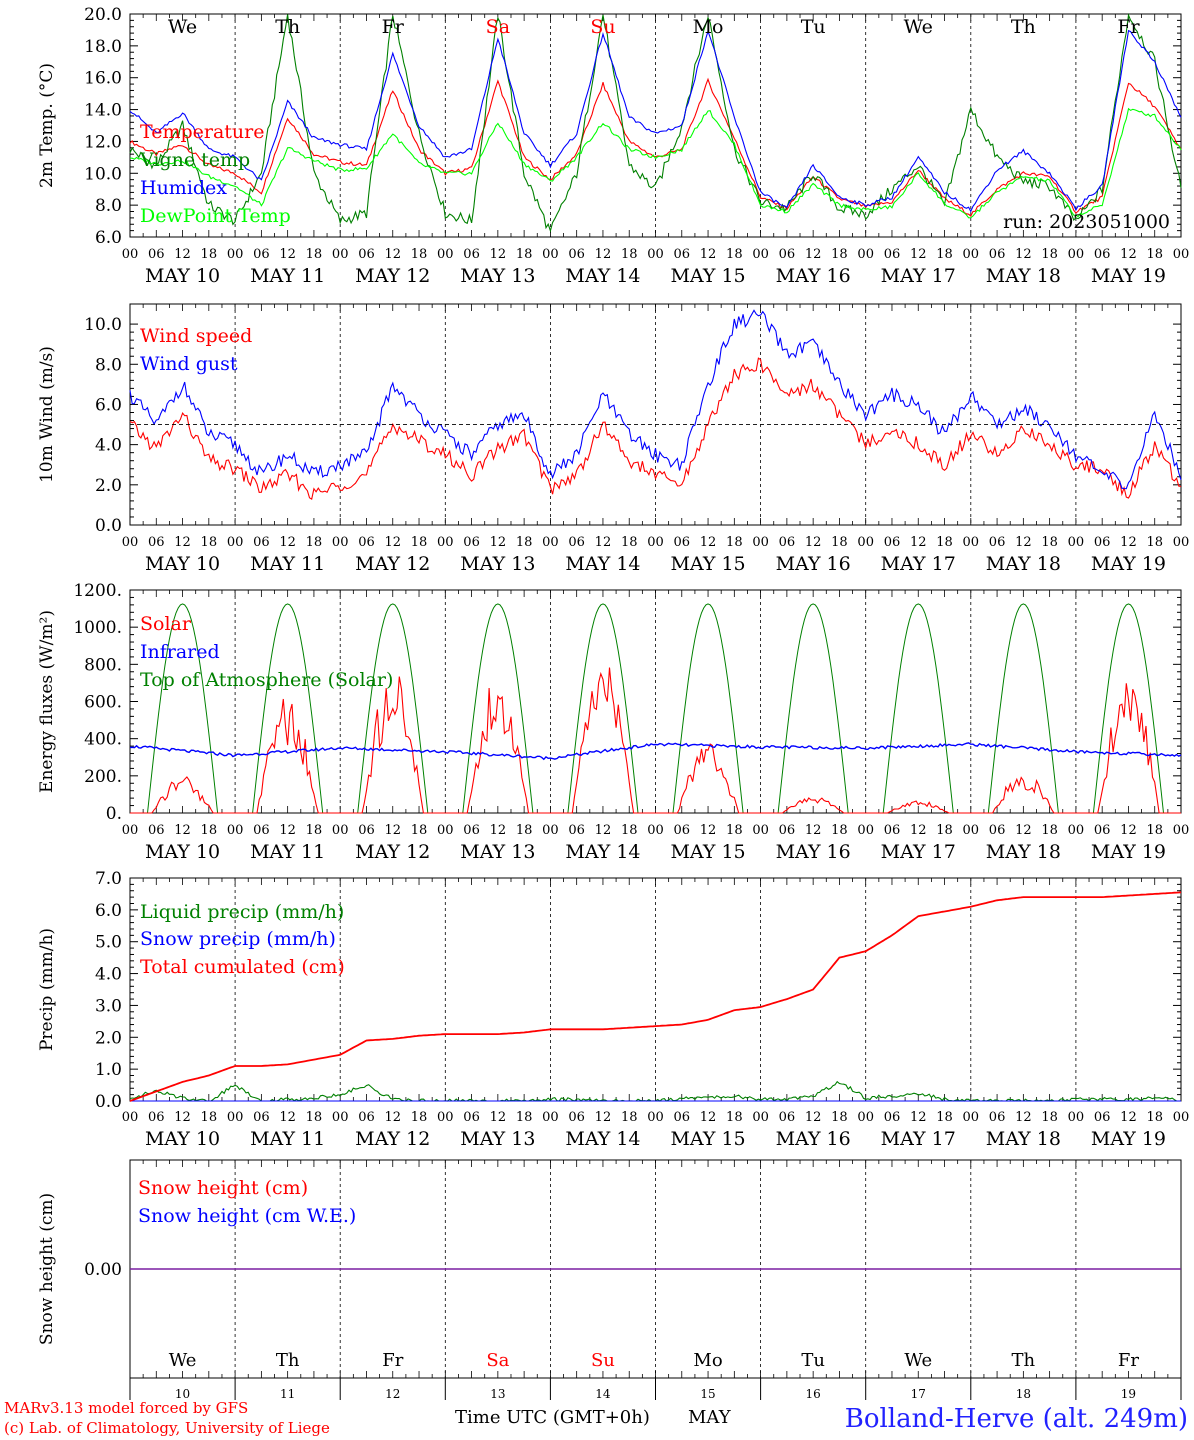  What do you see at coordinates (655, 751) in the screenshot?
I see `series-line-infrared` at bounding box center [655, 751].